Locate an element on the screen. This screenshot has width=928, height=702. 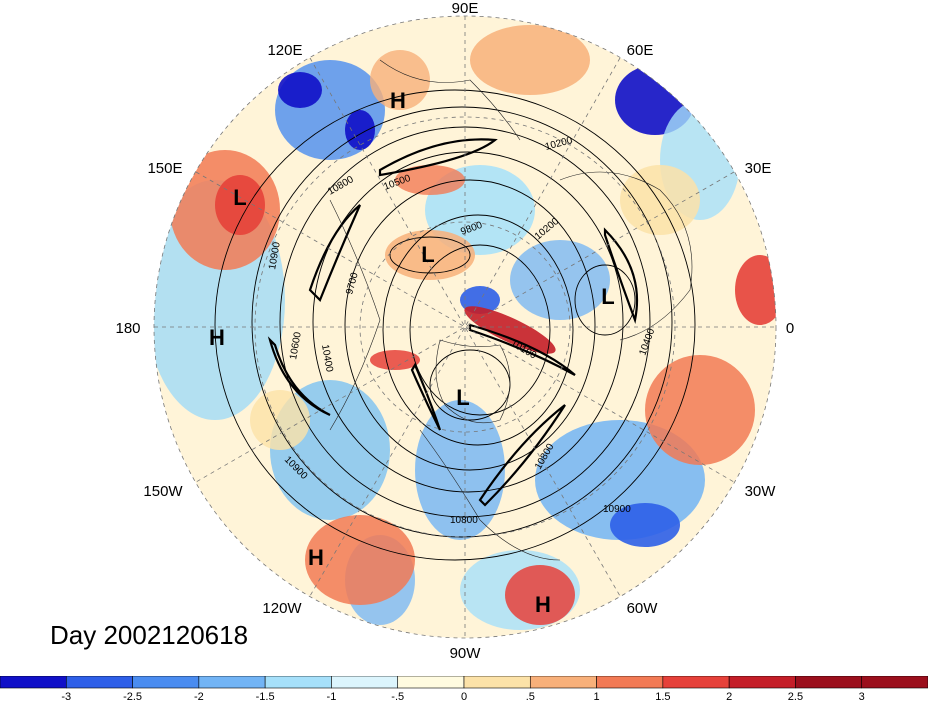
colorbar-tick-label: -.5 is located at coordinates (397, 696).